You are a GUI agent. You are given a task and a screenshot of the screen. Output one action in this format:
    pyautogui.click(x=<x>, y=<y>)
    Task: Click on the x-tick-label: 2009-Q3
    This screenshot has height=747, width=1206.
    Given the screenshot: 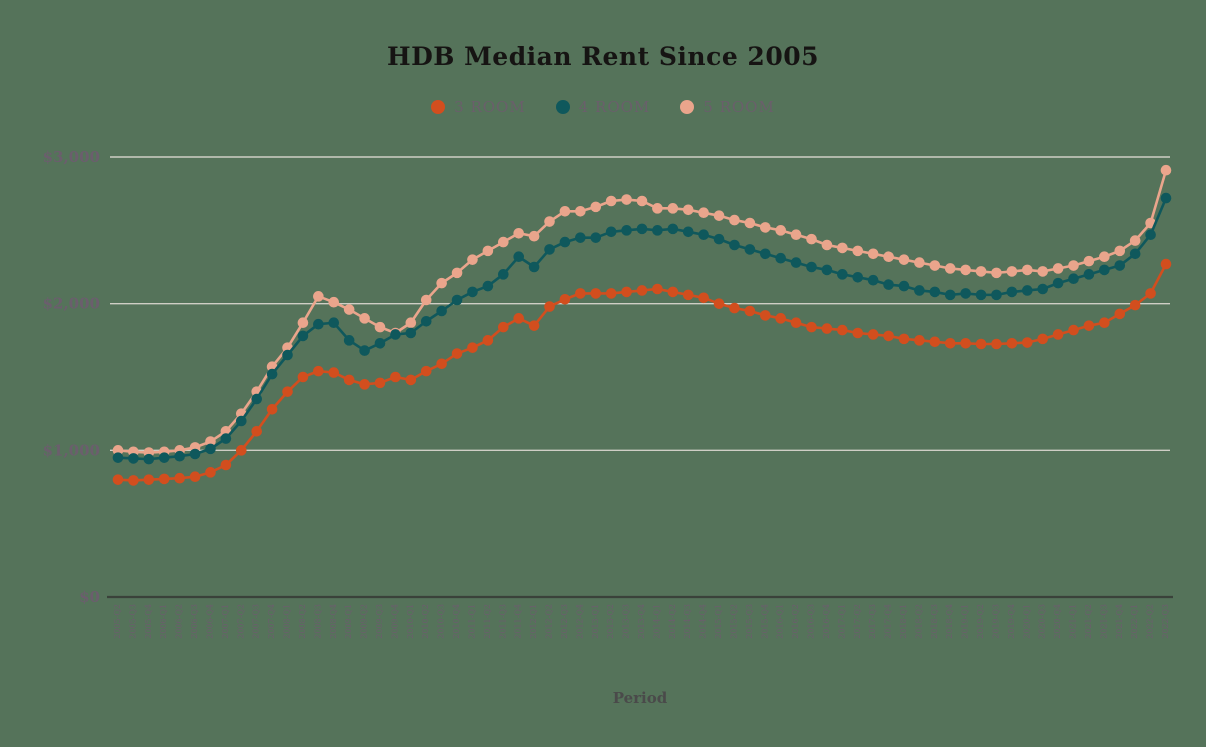 What is the action you would take?
    pyautogui.click(x=379, y=621)
    